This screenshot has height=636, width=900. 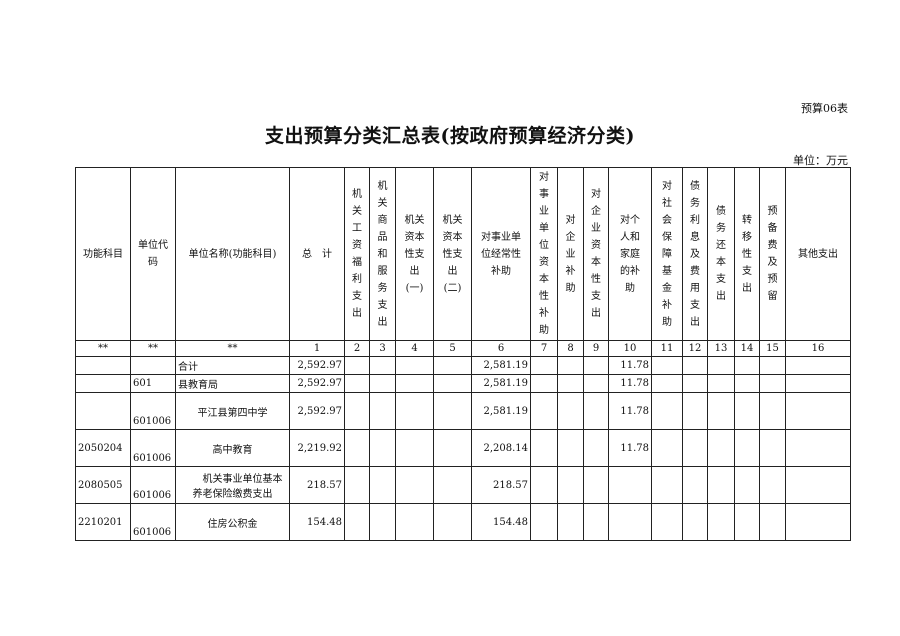 I want to click on table-row: 601 县教育局 2,592.97 2,581.19 11.78, so click(x=463, y=383).